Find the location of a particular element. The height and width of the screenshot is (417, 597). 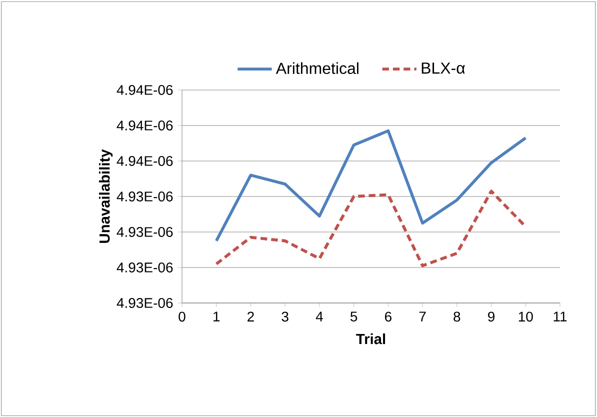

y-axis-title: Unavailability is located at coordinates (105, 196).